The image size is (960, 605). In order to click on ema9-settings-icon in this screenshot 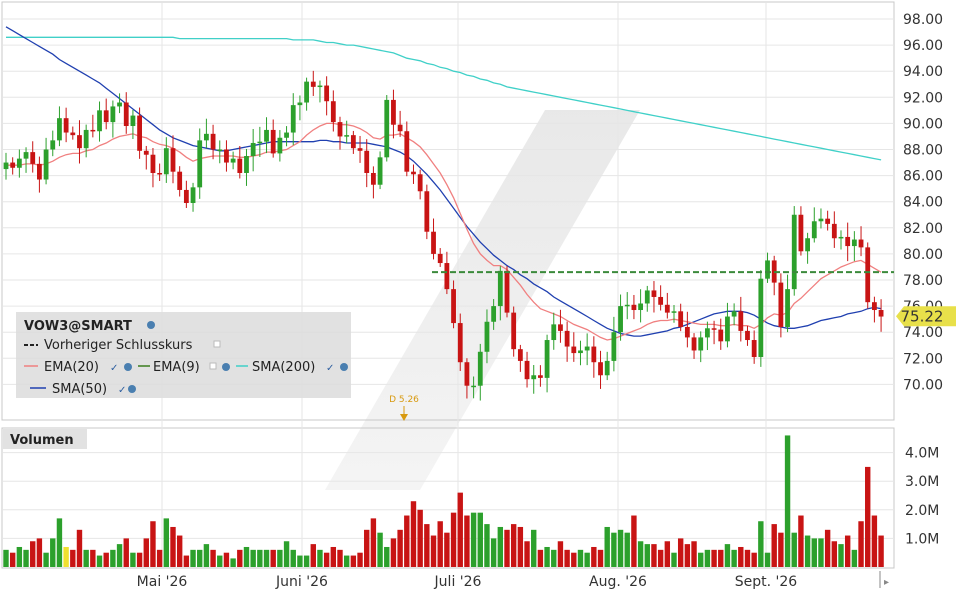, I will do `click(226, 367)`.